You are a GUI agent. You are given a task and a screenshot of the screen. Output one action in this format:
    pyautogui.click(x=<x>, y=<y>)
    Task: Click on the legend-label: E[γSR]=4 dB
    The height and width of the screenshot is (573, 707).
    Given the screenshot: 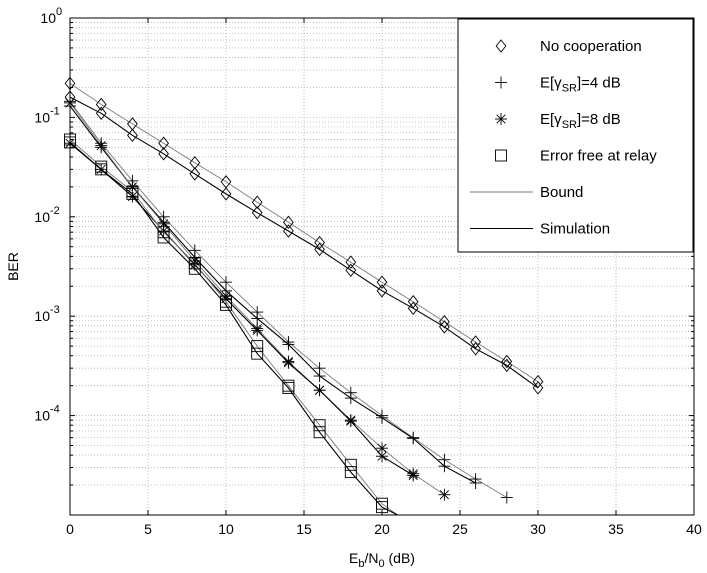 What is the action you would take?
    pyautogui.click(x=580, y=85)
    